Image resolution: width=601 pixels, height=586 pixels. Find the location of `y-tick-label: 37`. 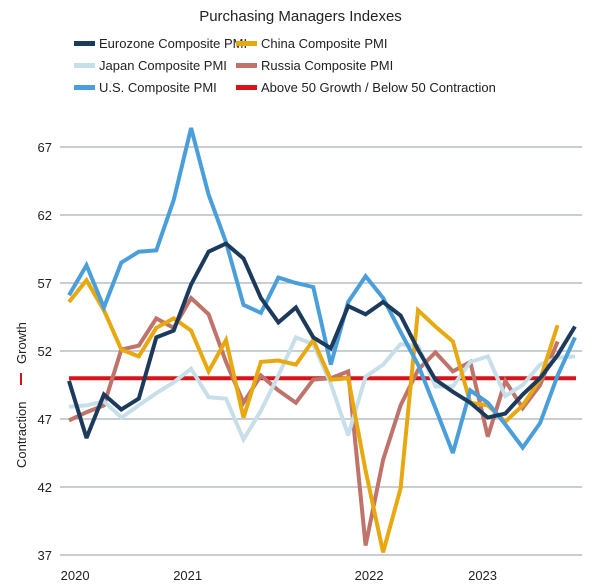

y-tick-label: 37 is located at coordinates (45, 555).